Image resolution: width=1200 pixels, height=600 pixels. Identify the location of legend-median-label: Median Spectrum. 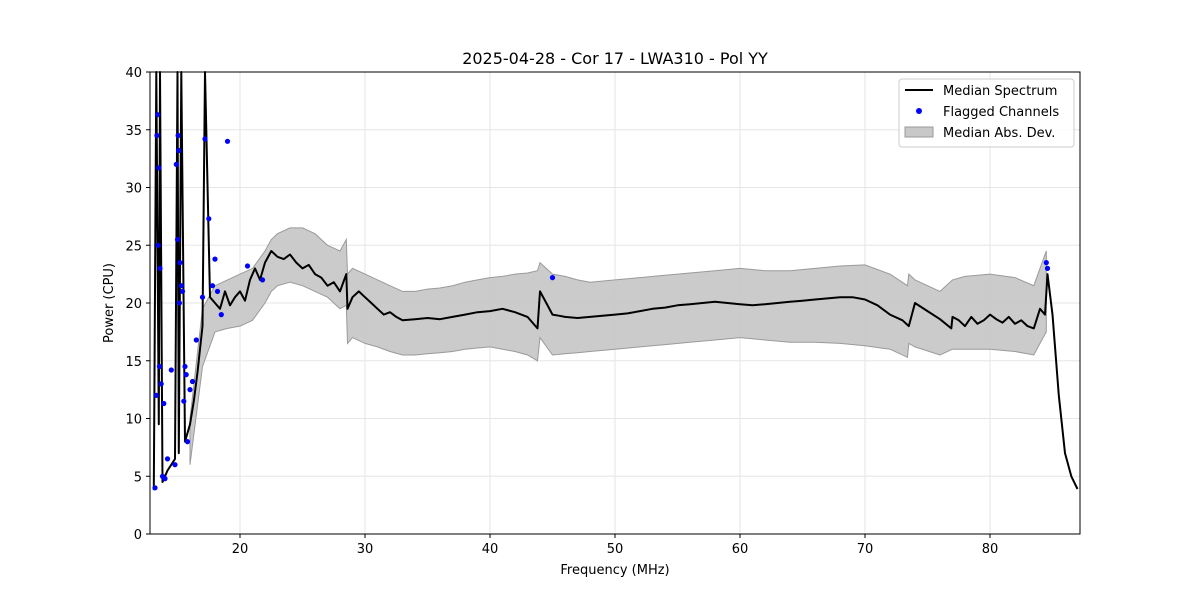
(1000, 91).